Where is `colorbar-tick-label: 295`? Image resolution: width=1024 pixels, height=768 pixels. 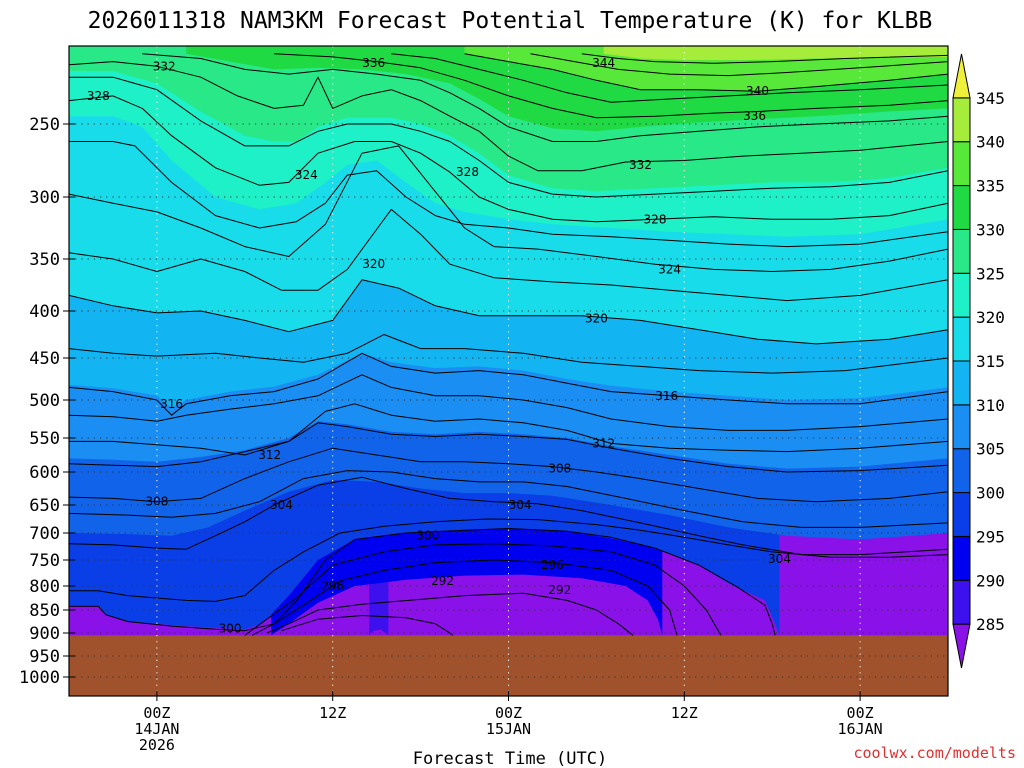
colorbar-tick-label: 295 is located at coordinates (990, 536).